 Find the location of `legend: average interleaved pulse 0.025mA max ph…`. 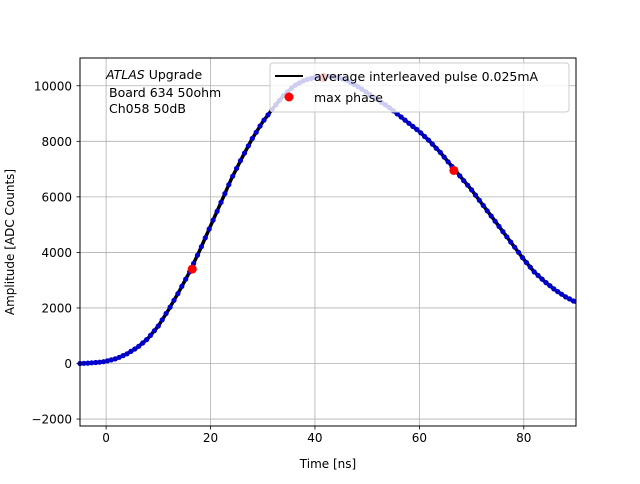

legend: average interleaved pulse 0.025mA max ph… is located at coordinates (419, 87).